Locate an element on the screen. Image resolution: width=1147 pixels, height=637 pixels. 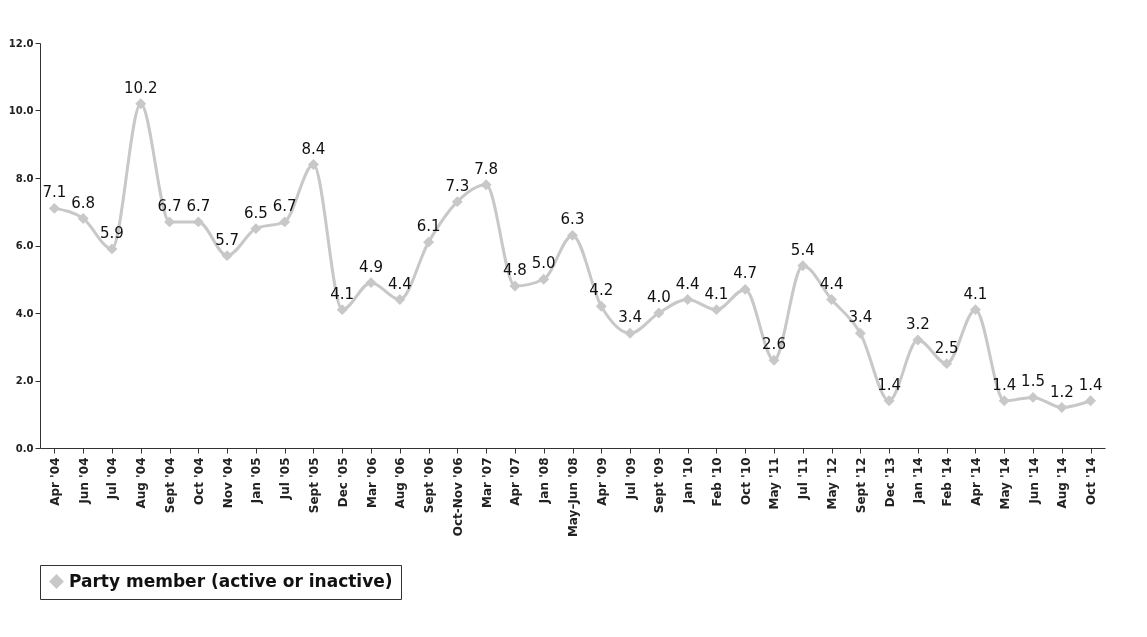
data-label: 6.1 is located at coordinates (428, 226).